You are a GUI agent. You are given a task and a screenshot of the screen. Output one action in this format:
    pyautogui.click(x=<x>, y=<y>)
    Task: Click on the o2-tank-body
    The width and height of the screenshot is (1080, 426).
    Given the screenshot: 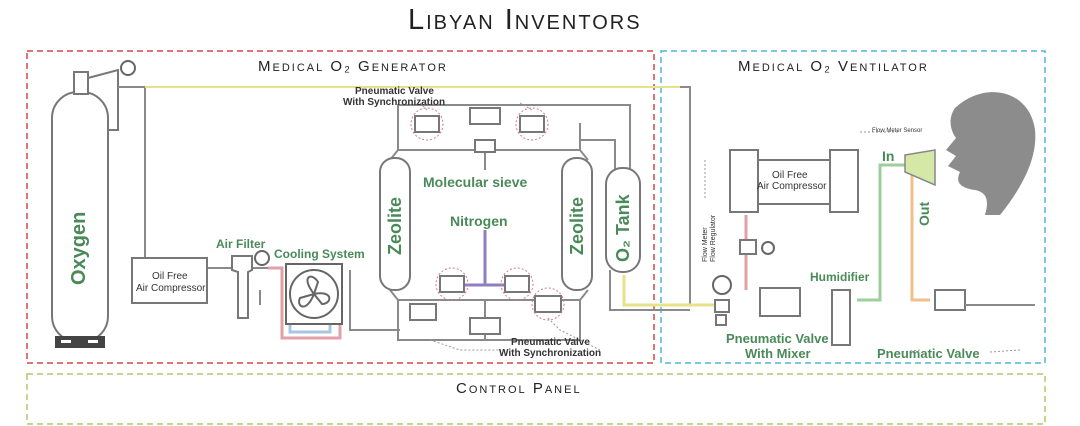 What is the action you would take?
    pyautogui.click(x=623, y=220)
    